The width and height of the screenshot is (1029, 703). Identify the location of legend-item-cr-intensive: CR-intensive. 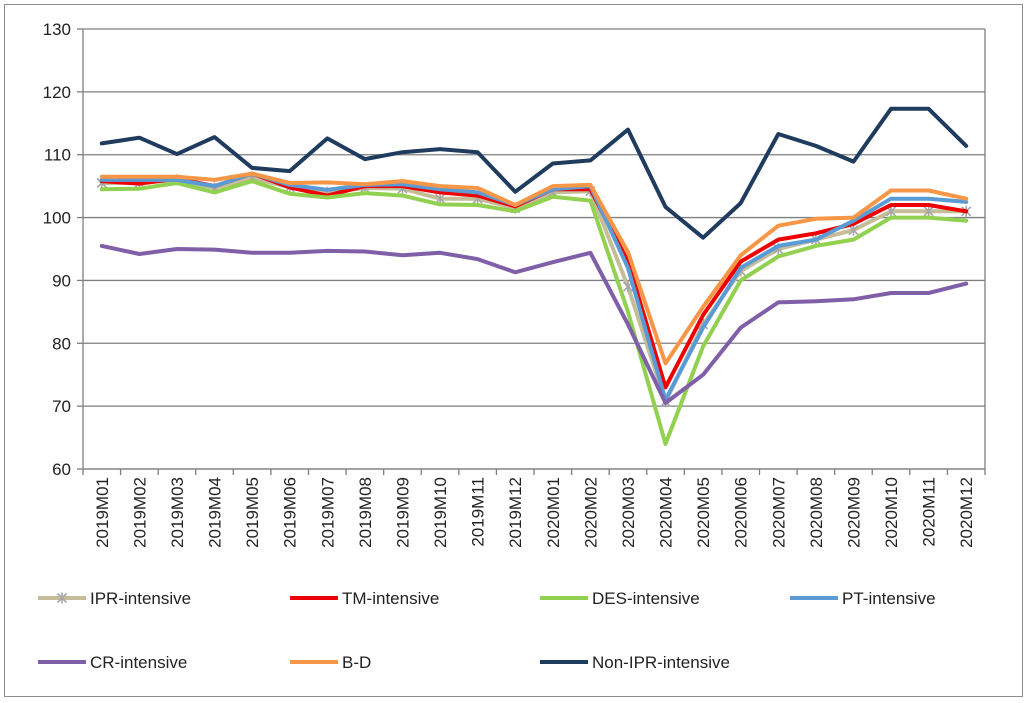
(112, 662).